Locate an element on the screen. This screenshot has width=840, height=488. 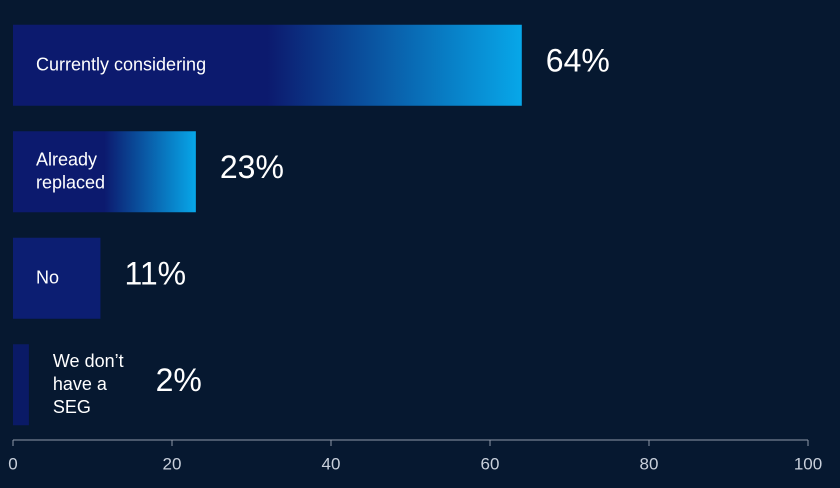
x-tick-label: 100 is located at coordinates (808, 463).